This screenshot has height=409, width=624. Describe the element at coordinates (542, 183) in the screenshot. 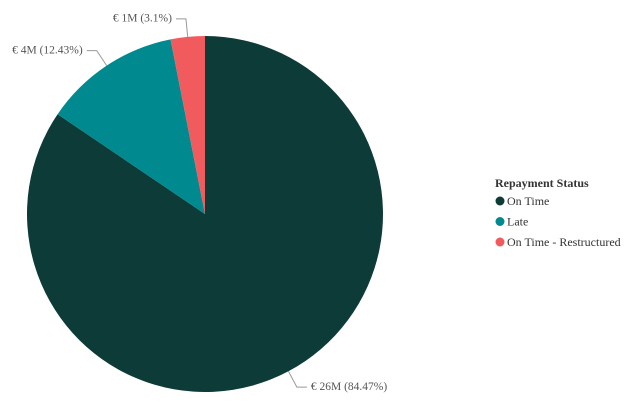

I see `legend-title: Repayment Status` at that location.